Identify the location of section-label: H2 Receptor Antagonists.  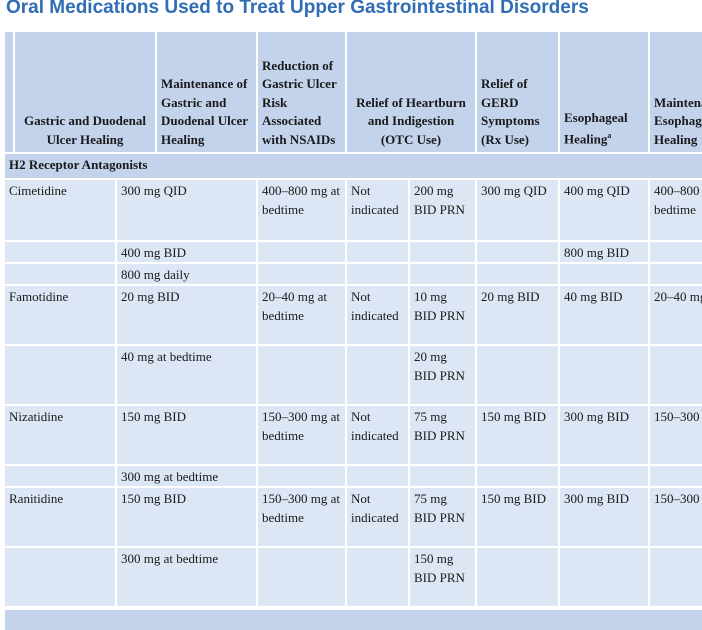
(353, 166).